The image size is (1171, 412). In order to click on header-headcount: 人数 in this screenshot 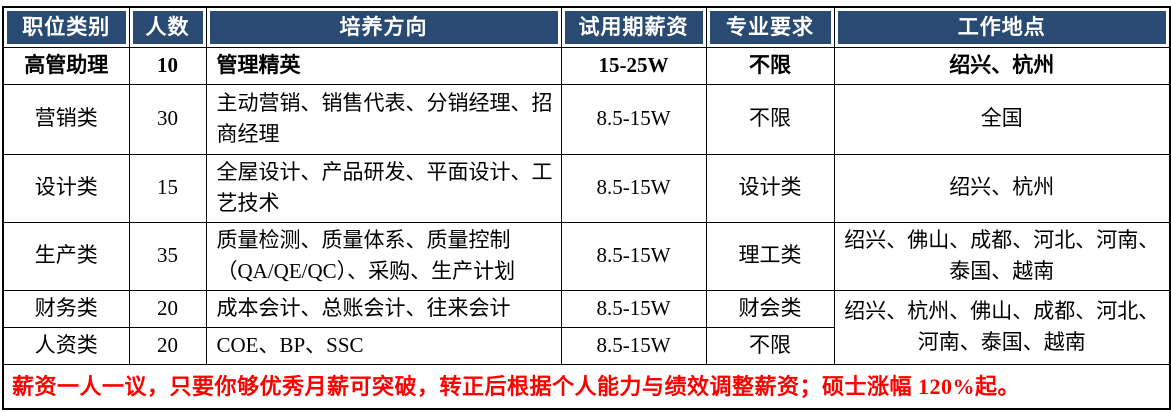, I will do `click(167, 27)`.